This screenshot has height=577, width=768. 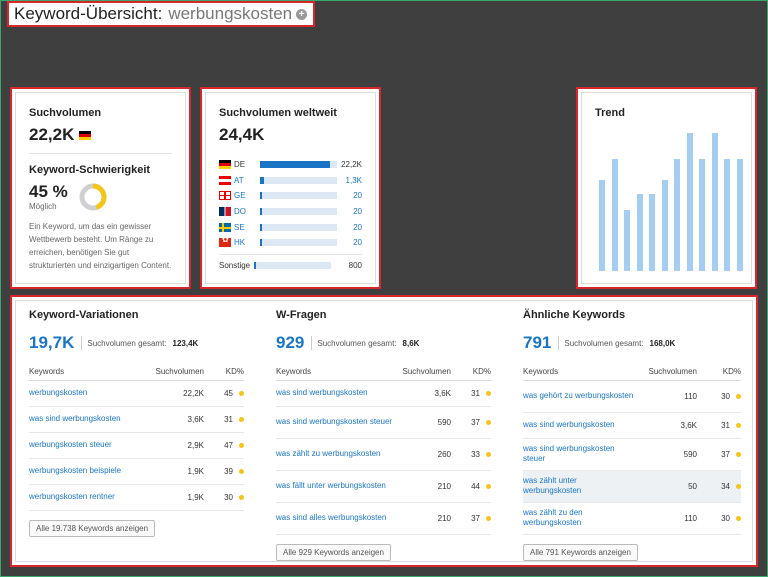 What do you see at coordinates (48, 191) in the screenshot?
I see `kd-value: 45 %` at bounding box center [48, 191].